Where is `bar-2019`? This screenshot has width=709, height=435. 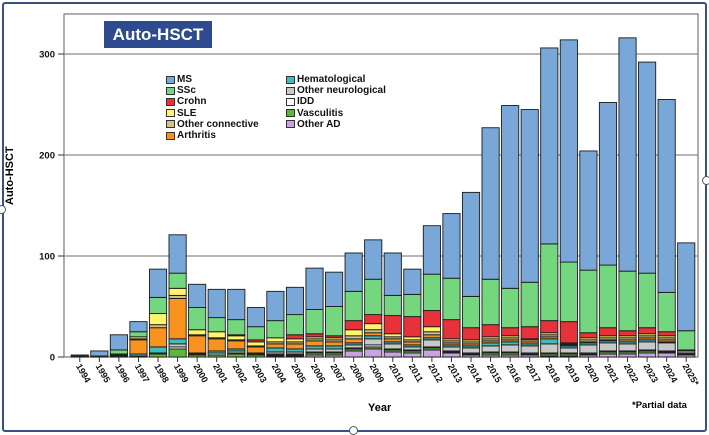 bar-2019 is located at coordinates (568, 198).